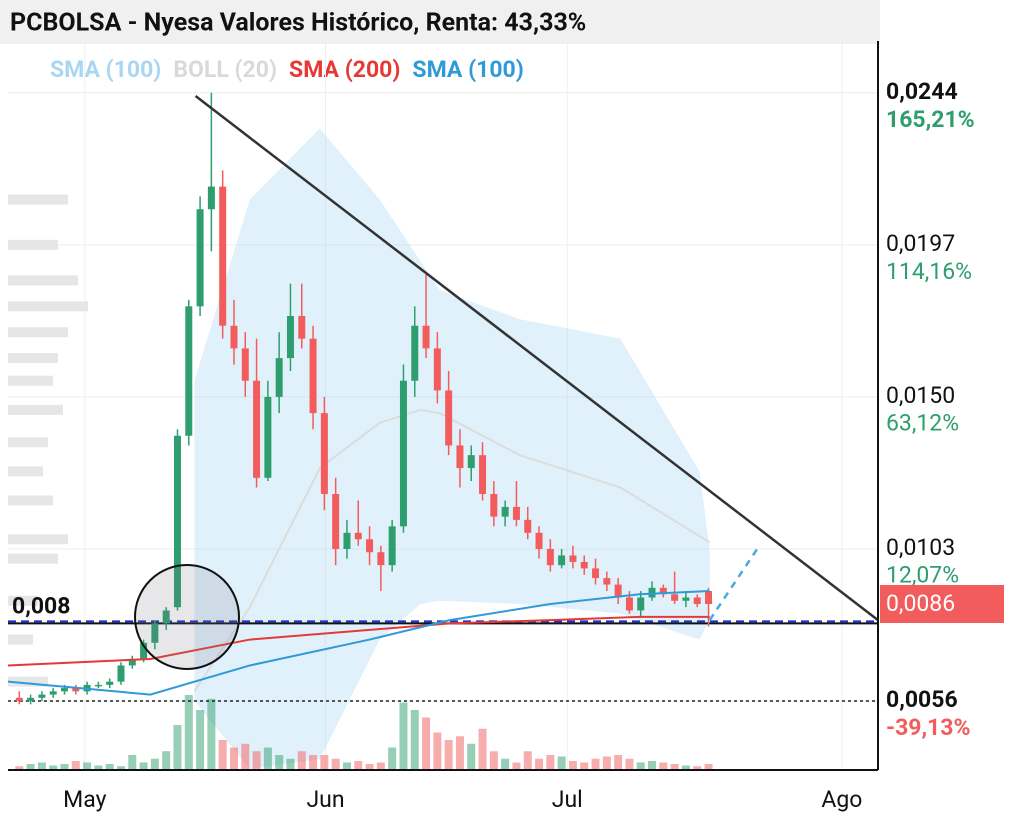 This screenshot has width=1019, height=830. I want to click on legend: SMA (100) BOLL (20) SMA (200) SMA (100), so click(287, 69).